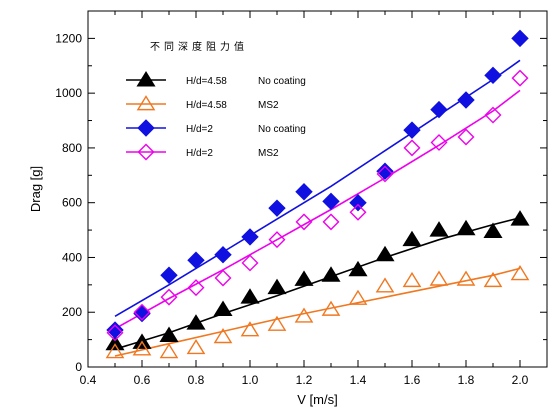 The height and width of the screenshot is (416, 557). What do you see at coordinates (196, 380) in the screenshot?
I see `x-tick-label: 0.8` at bounding box center [196, 380].